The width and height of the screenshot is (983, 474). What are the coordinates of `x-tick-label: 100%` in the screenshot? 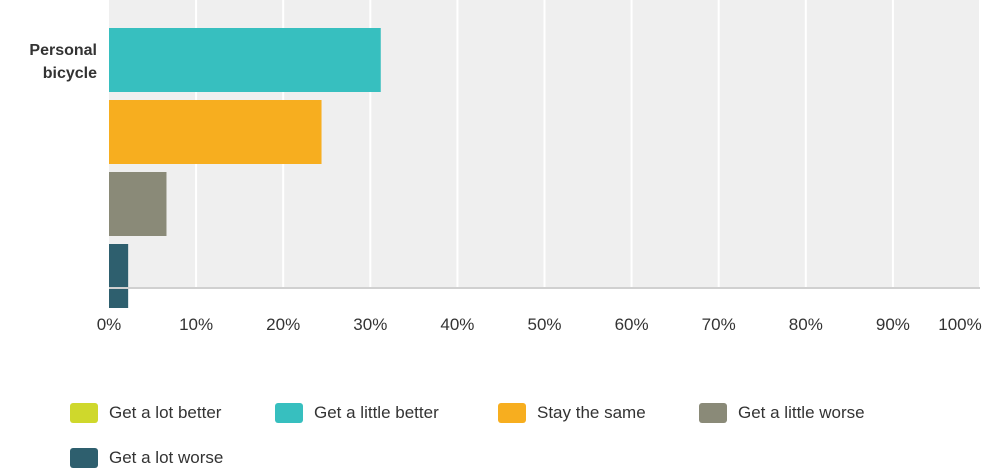 It's located at (959, 324).